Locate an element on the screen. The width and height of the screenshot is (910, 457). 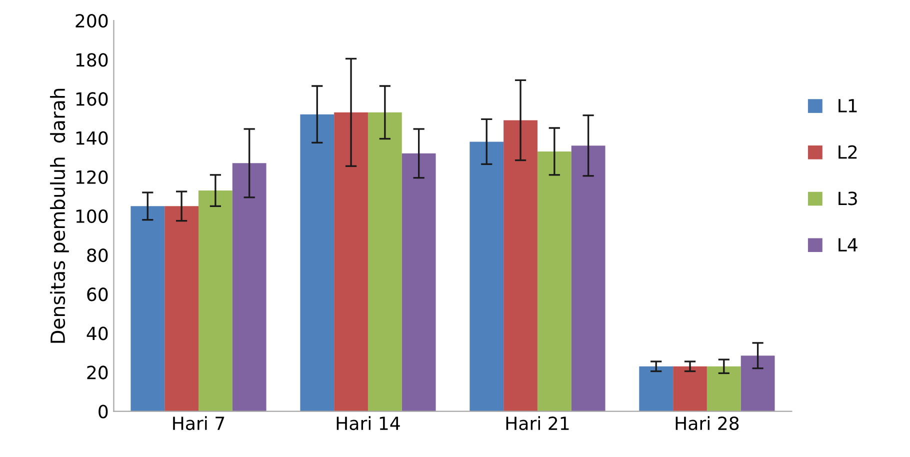
y-tick-label: 100 is located at coordinates (92, 216).